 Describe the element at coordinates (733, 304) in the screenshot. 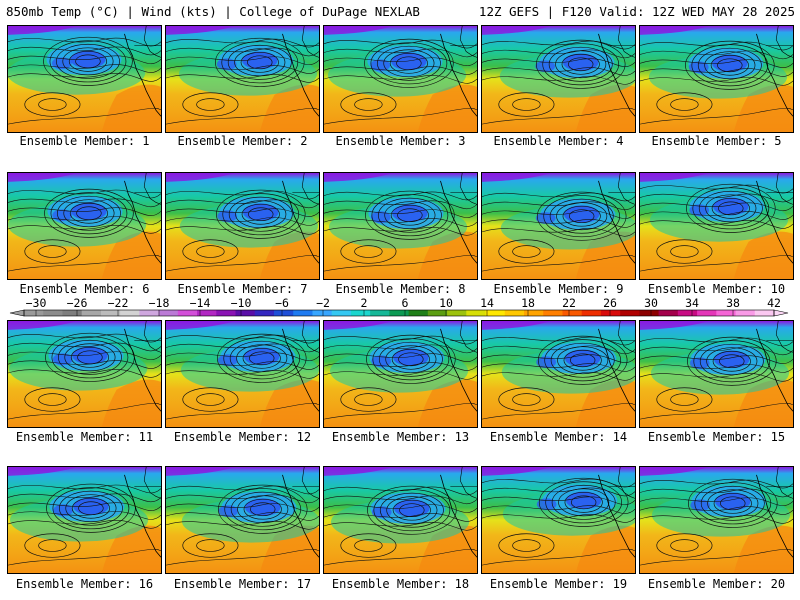

I see `colorbar-tick-label: 38` at that location.